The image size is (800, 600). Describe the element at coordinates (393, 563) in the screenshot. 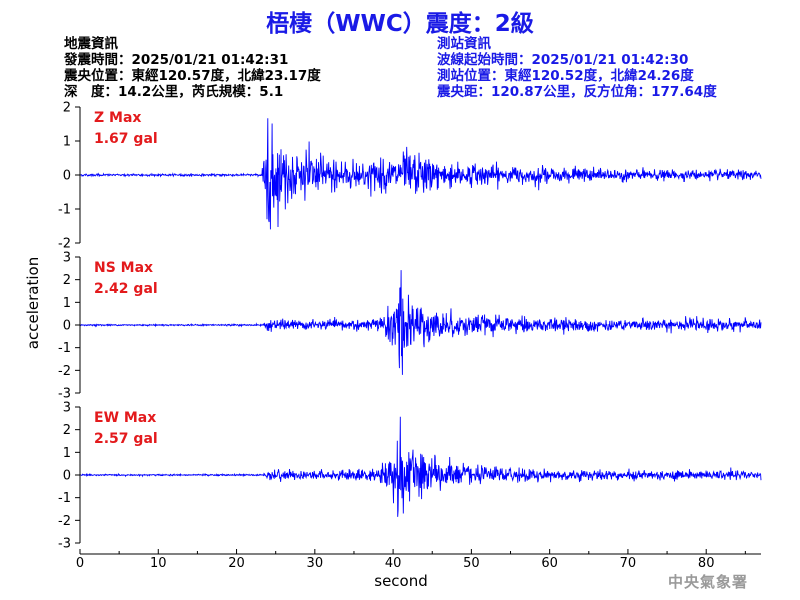

I see `x-tick-label: 40` at that location.